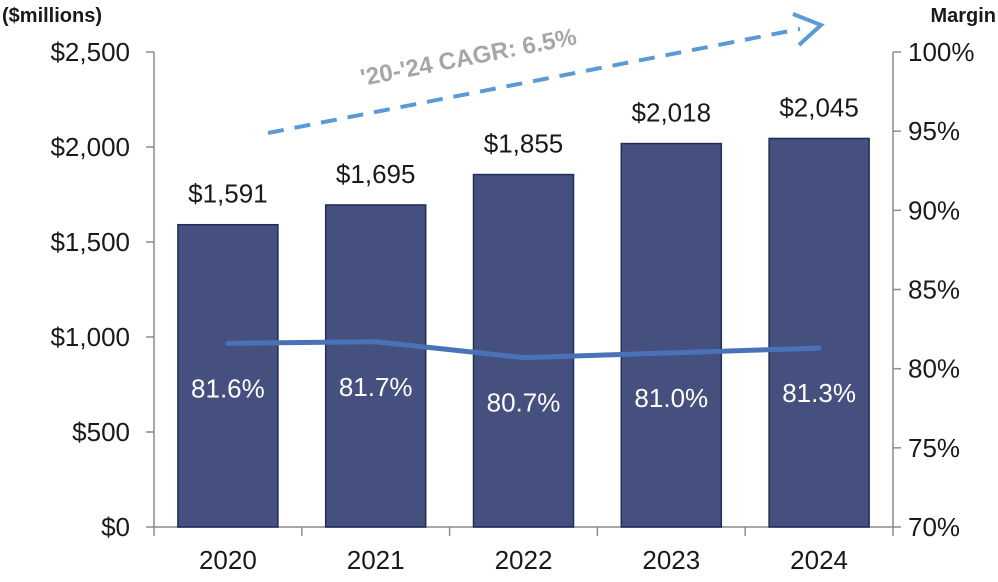  I want to click on left-axis-title: ($millions), so click(52, 16).